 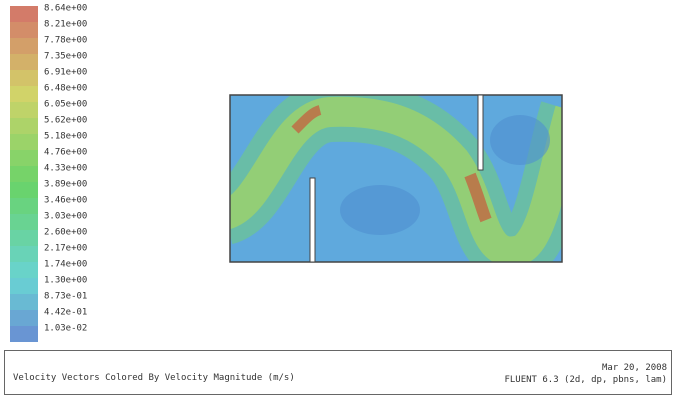 I want to click on colorbar-label: 1.74e+00, so click(x=65, y=265).